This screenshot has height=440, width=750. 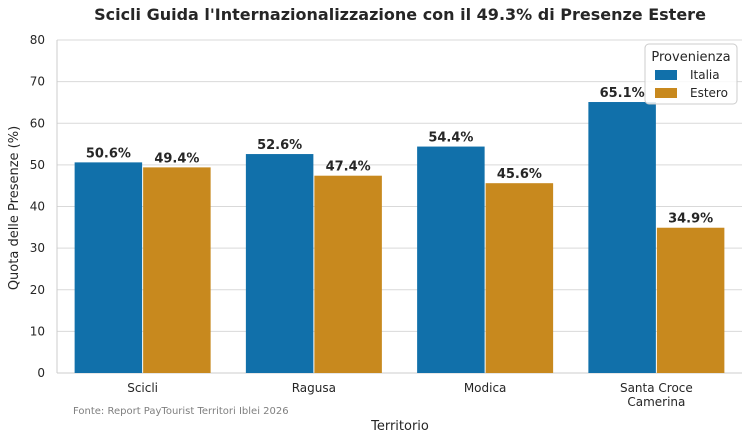 What do you see at coordinates (690, 219) in the screenshot?
I see `data-label: 34.9%` at bounding box center [690, 219].